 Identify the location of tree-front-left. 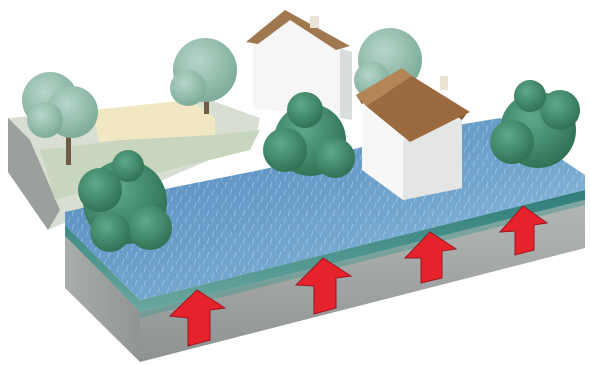
(125, 201).